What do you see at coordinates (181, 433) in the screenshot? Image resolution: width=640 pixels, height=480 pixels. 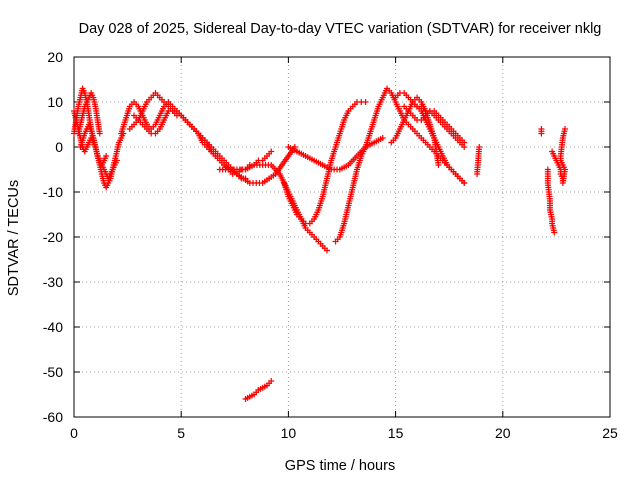 I see `x-tick-label: 5` at bounding box center [181, 433].